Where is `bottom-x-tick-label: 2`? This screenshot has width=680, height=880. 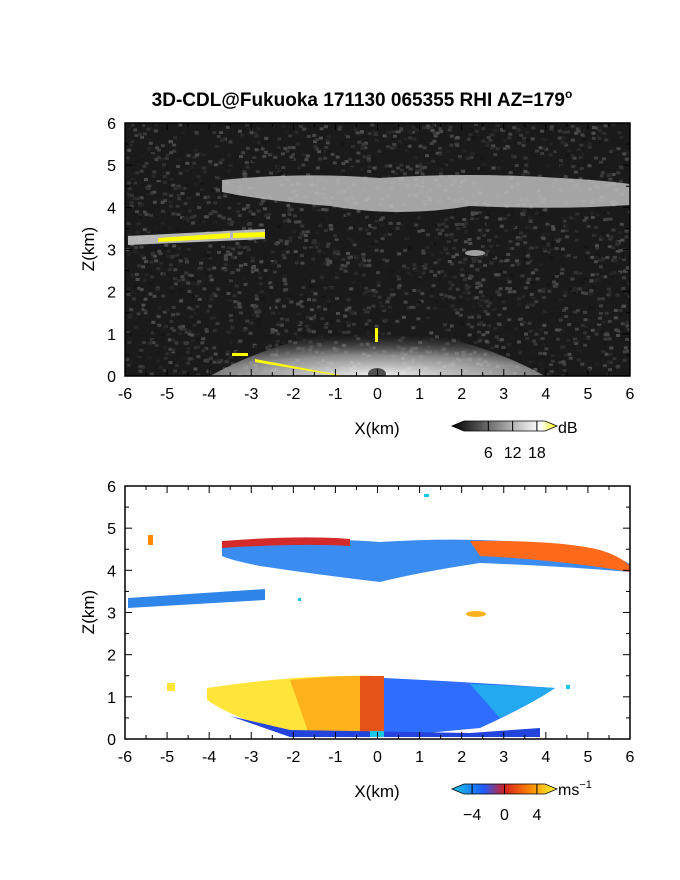 bottom-x-tick-label: 2 is located at coordinates (461, 757).